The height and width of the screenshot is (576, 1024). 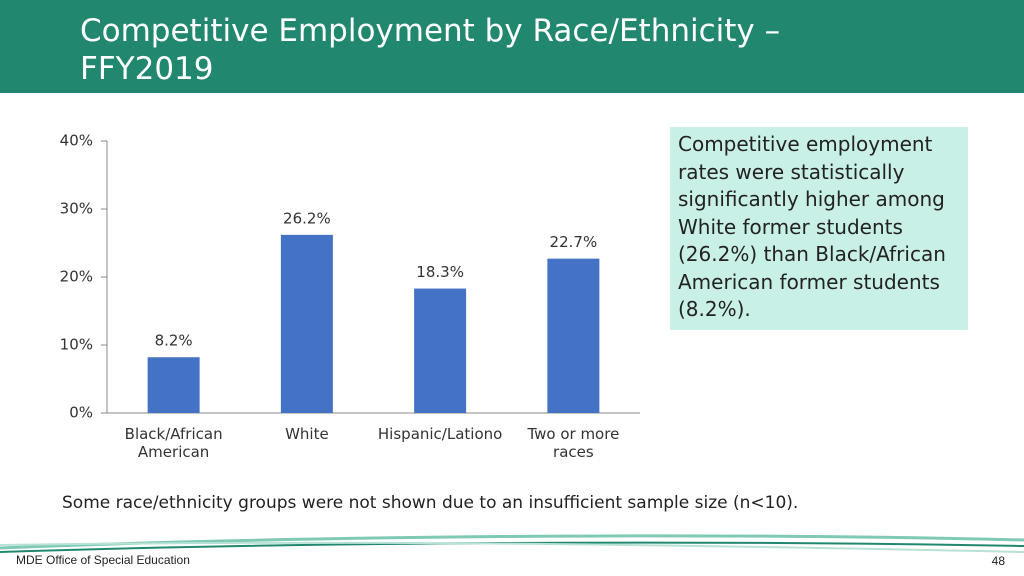 I want to click on data-label: 22.7%, so click(x=574, y=242).